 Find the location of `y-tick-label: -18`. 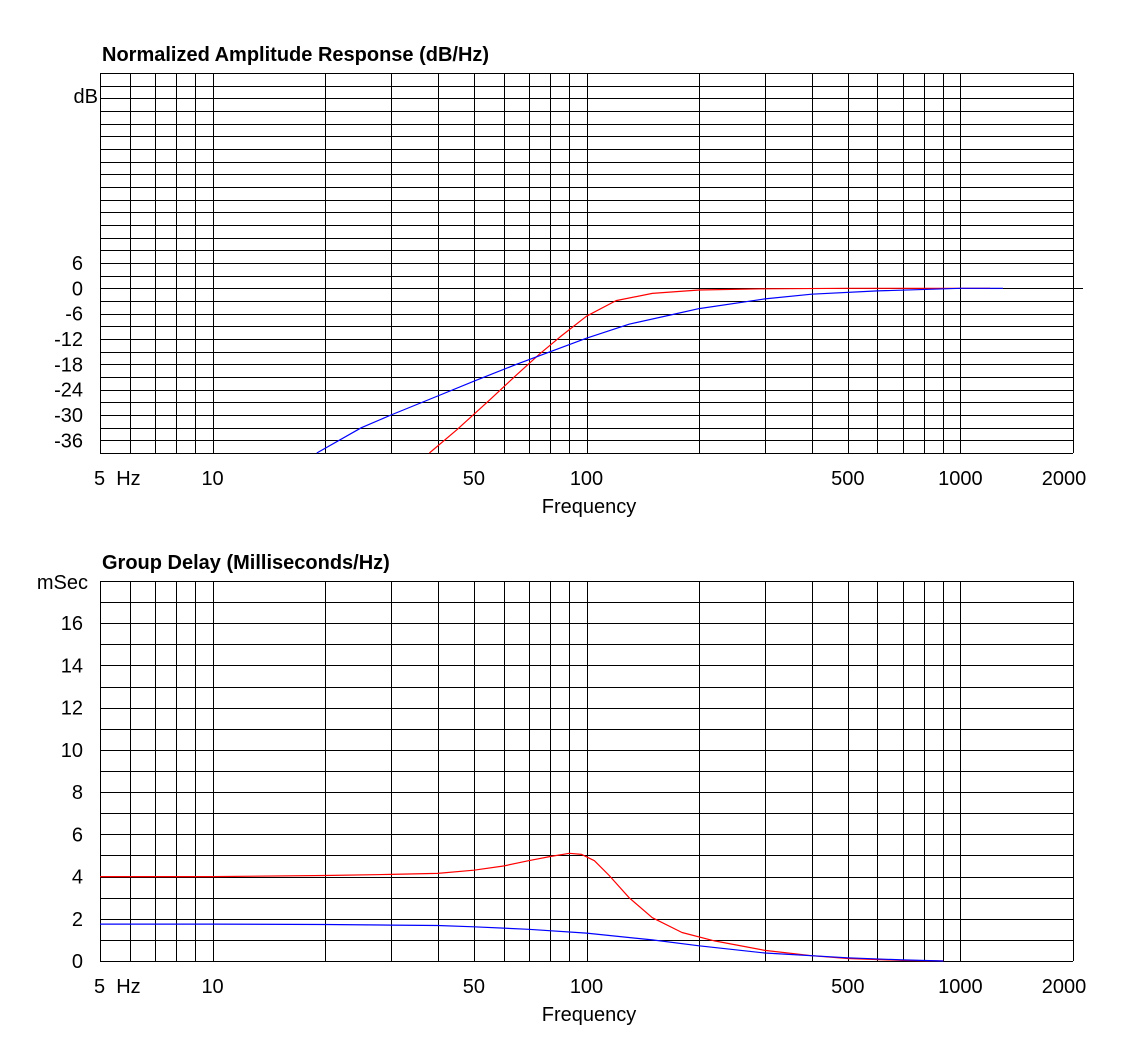

y-tick-label: -18 is located at coordinates (68, 365).